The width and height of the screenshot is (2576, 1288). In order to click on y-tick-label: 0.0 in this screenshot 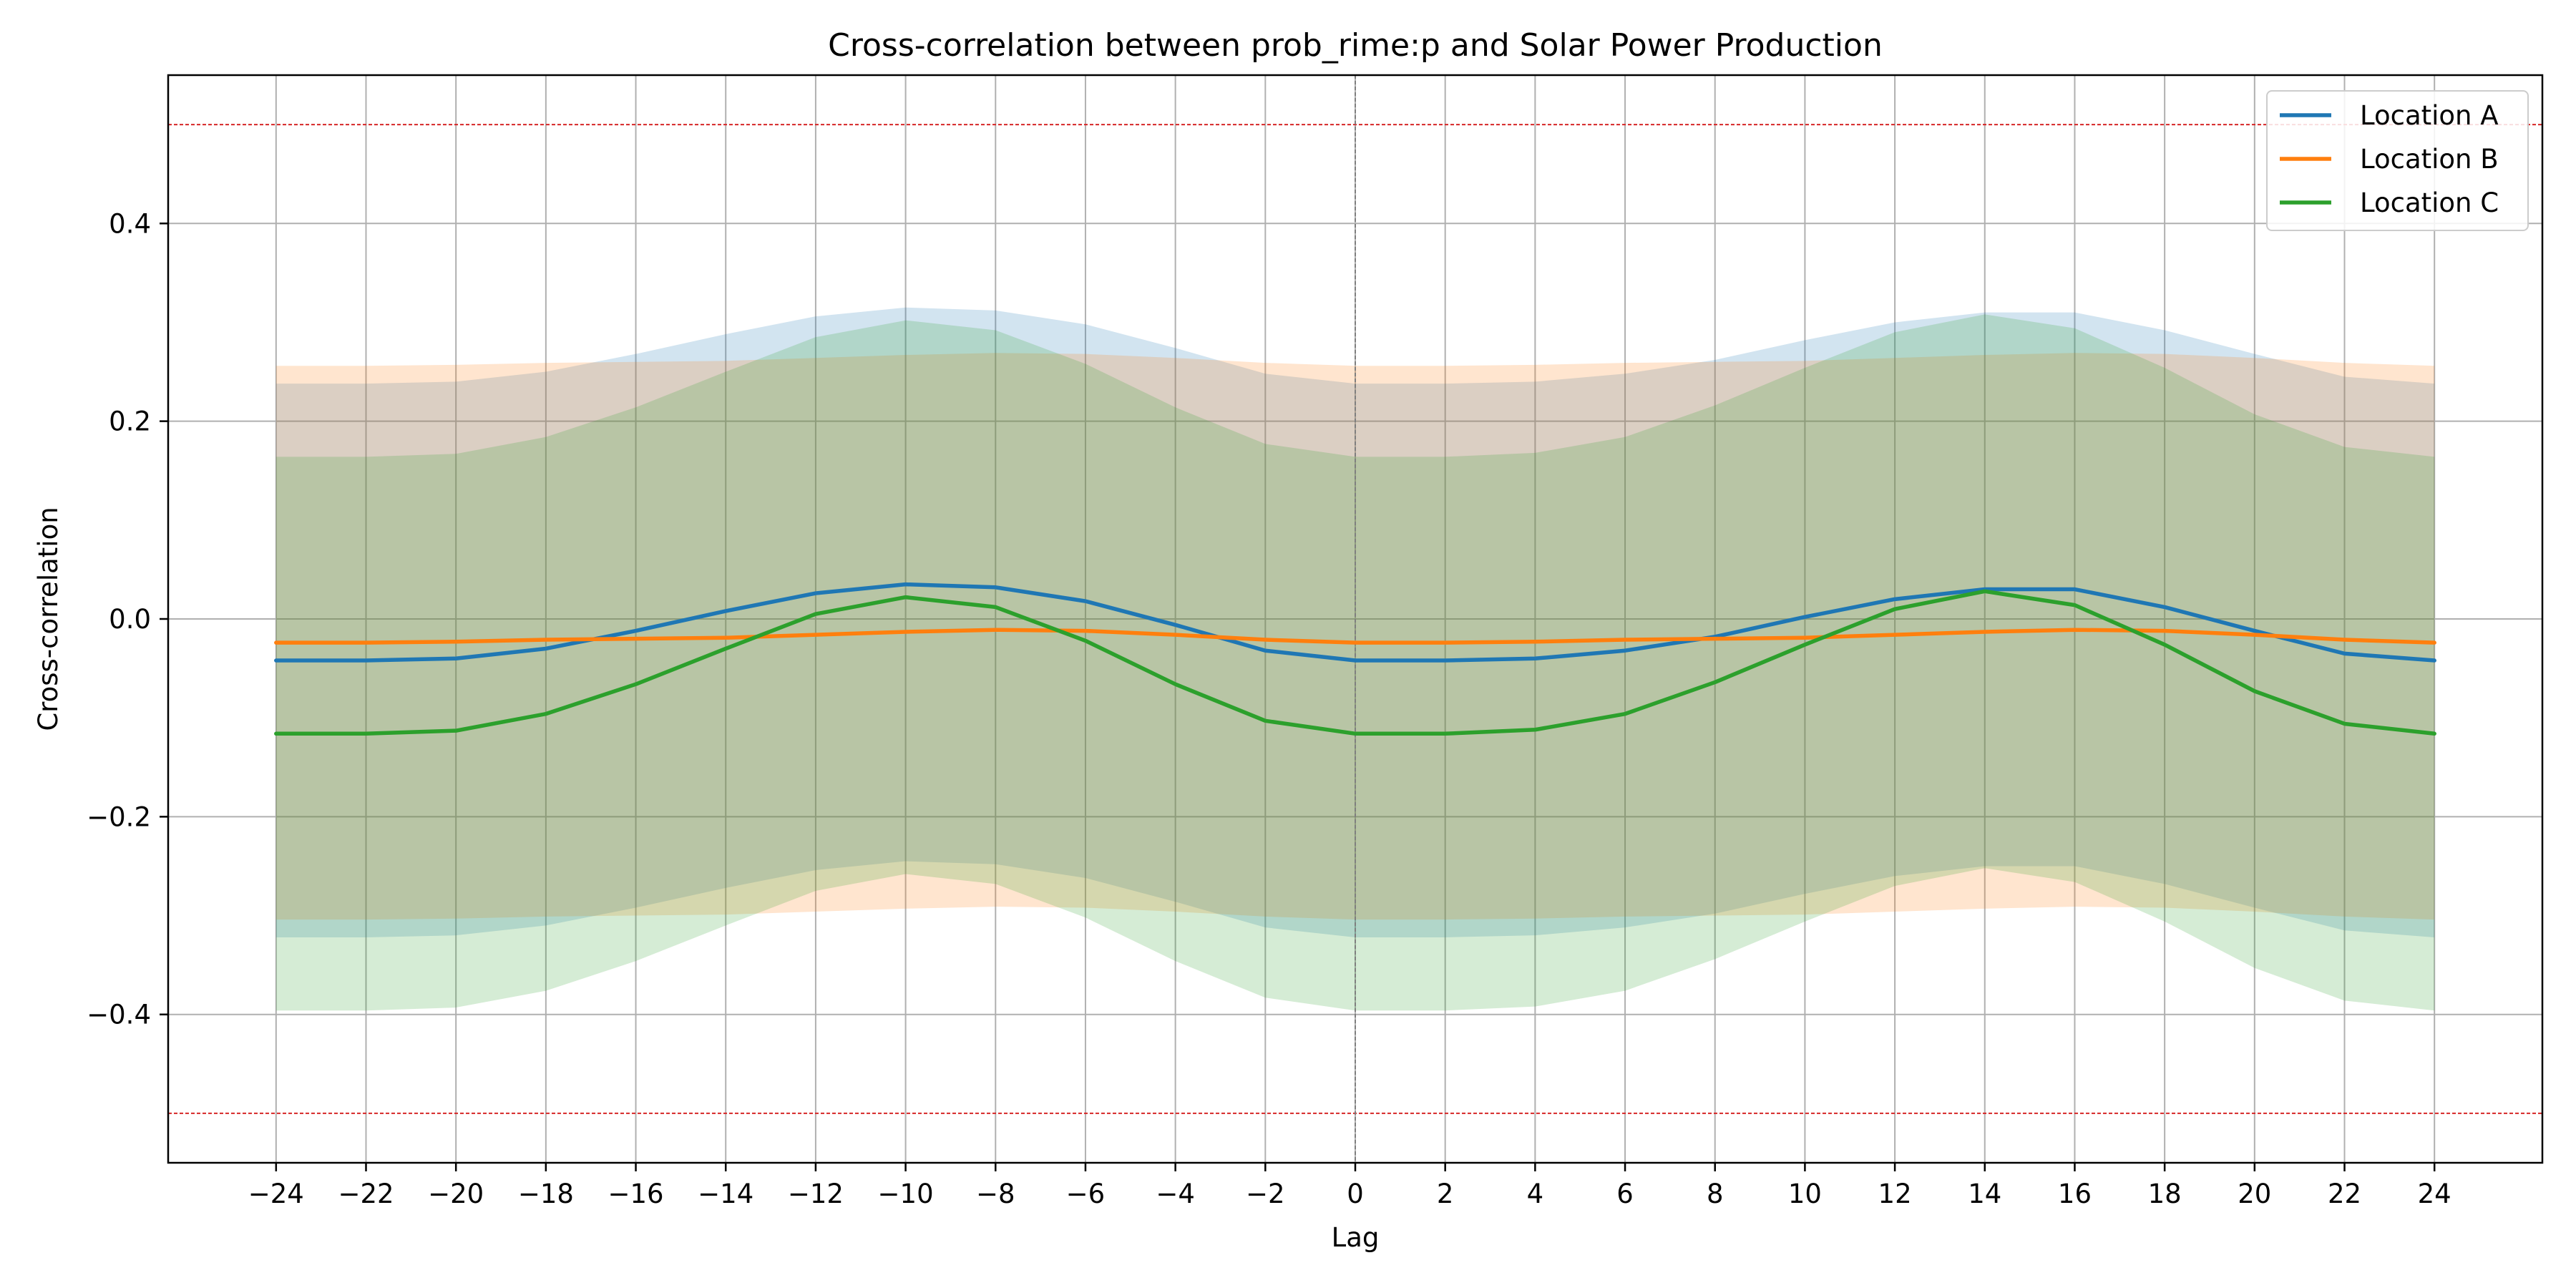, I will do `click(130, 619)`.